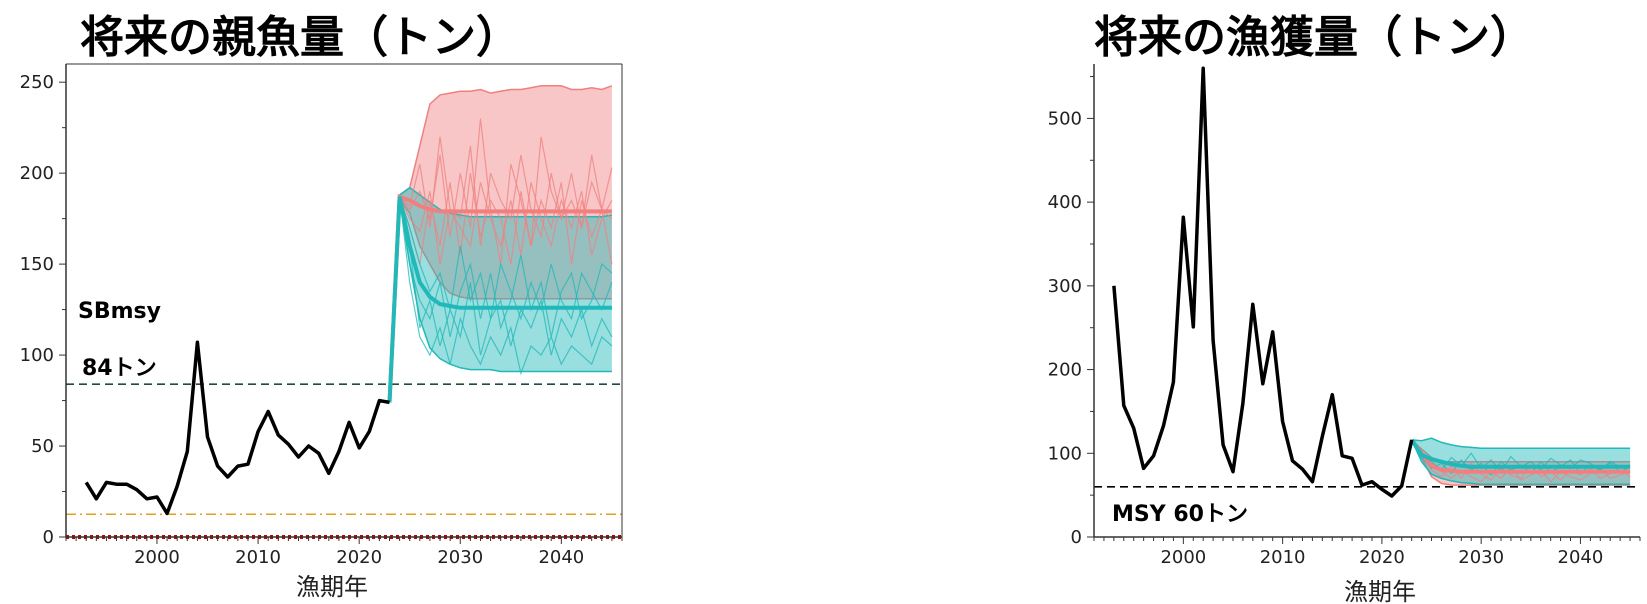  I want to click on uncertainty-band, so click(500, 295).